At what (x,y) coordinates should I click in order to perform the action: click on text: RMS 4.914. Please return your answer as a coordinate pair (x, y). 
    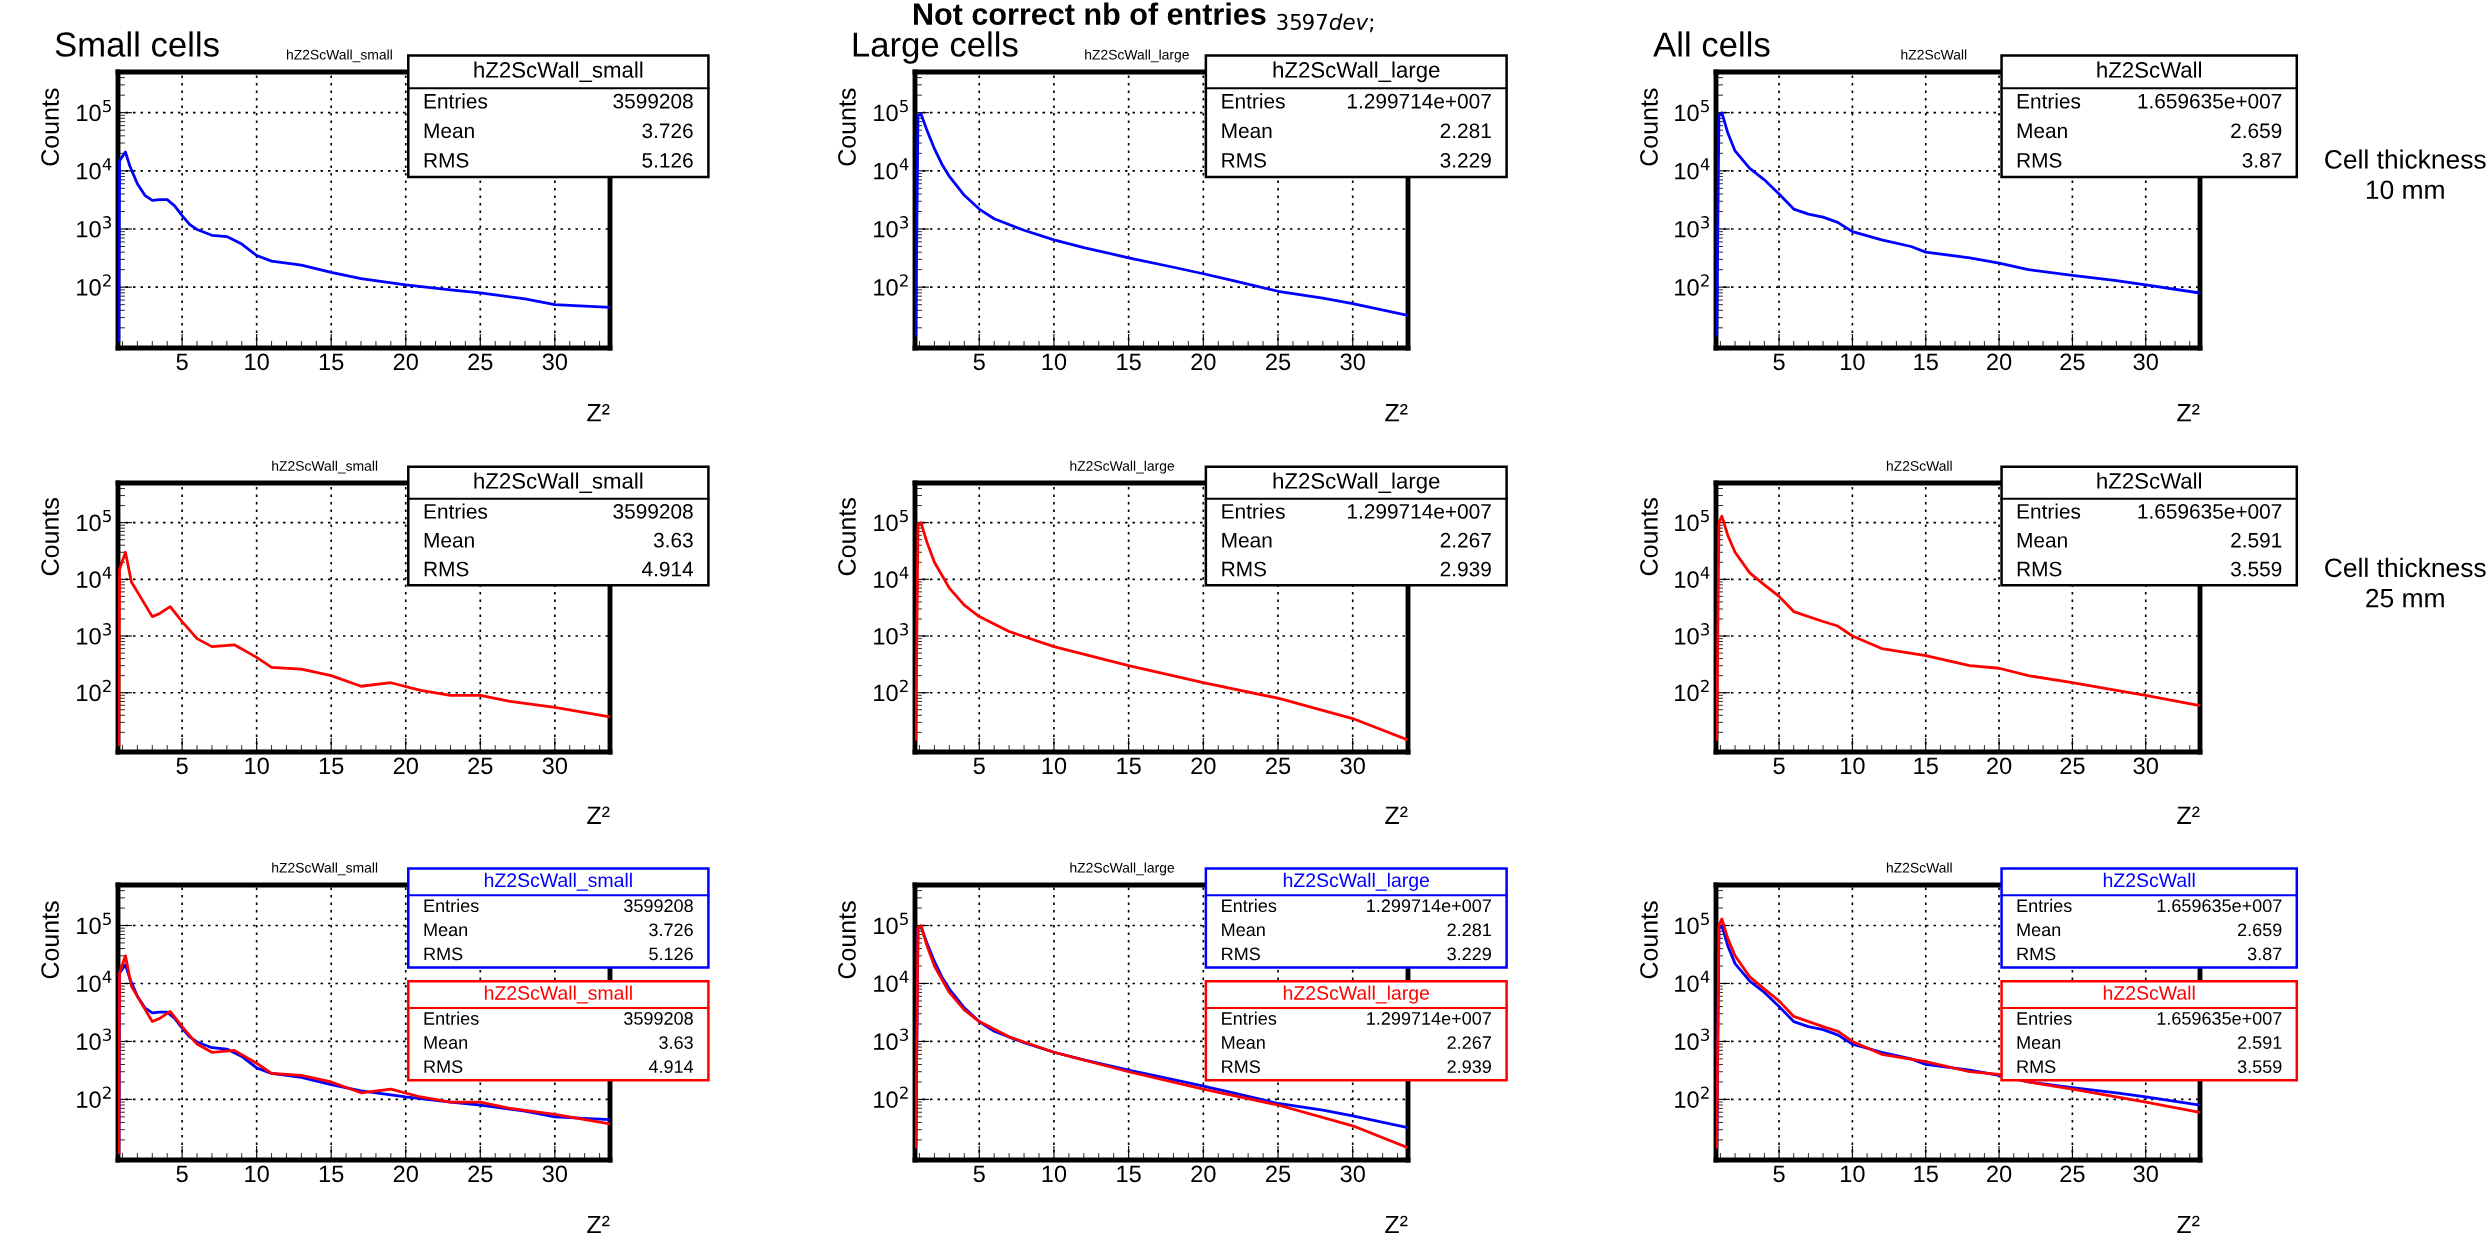
    Looking at the image, I should click on (559, 1067).